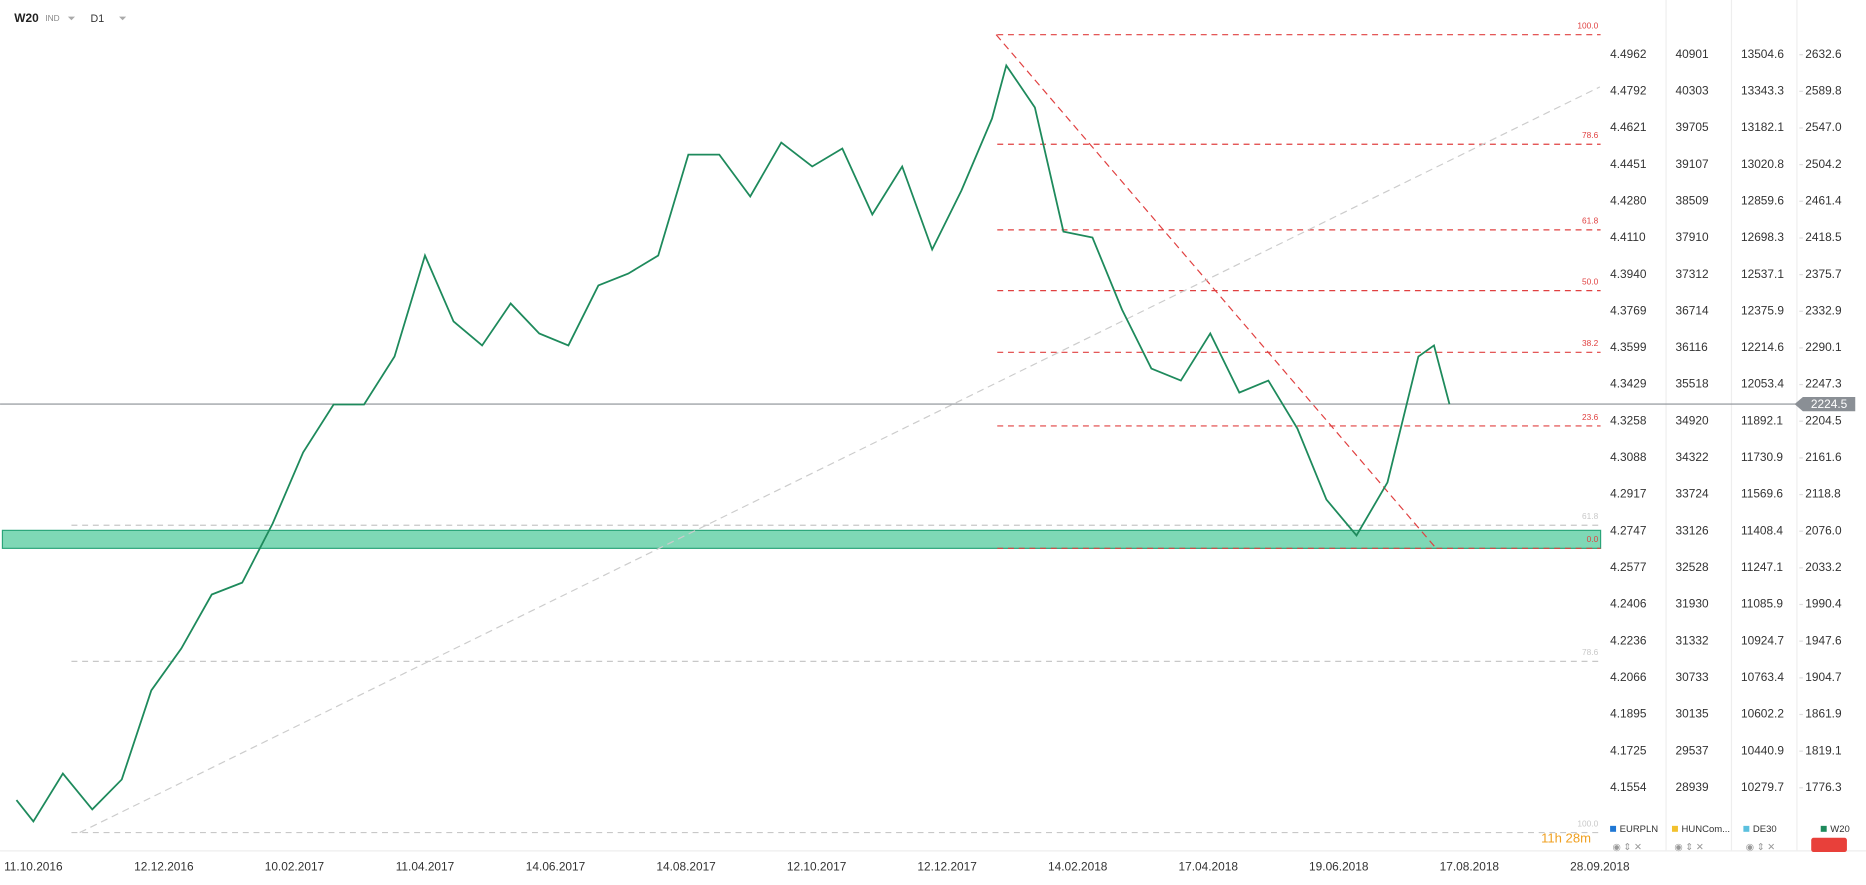 The width and height of the screenshot is (1866, 885). Describe the element at coordinates (1628, 420) in the screenshot. I see `alt-axis-label: 4.3258` at that location.